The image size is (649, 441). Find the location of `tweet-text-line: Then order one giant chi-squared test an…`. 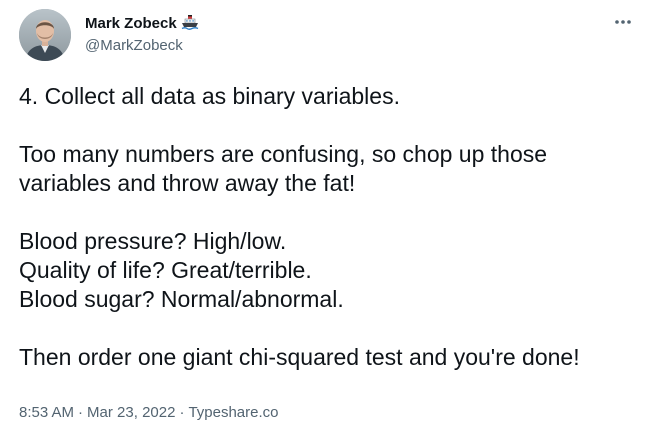

tweet-text-line: Then order one giant chi-squared test an… is located at coordinates (299, 357).